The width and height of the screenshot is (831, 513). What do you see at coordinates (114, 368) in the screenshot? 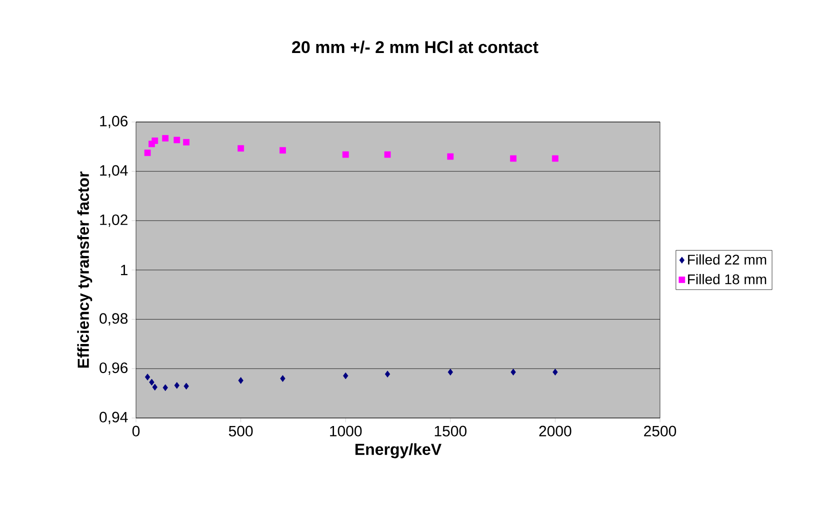
I see `y-tick-label: 0,96` at bounding box center [114, 368].